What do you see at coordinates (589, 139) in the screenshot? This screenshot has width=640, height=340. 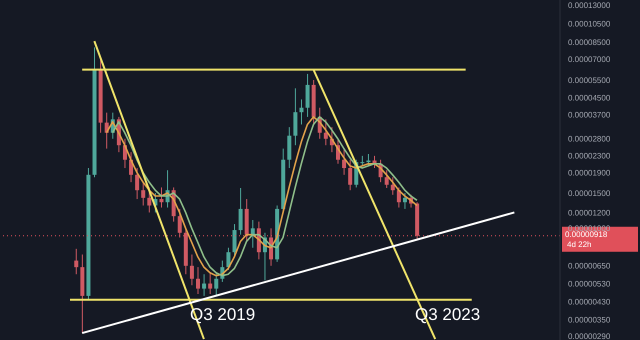 I see `y-tick-label: 0.00002800` at bounding box center [589, 139].